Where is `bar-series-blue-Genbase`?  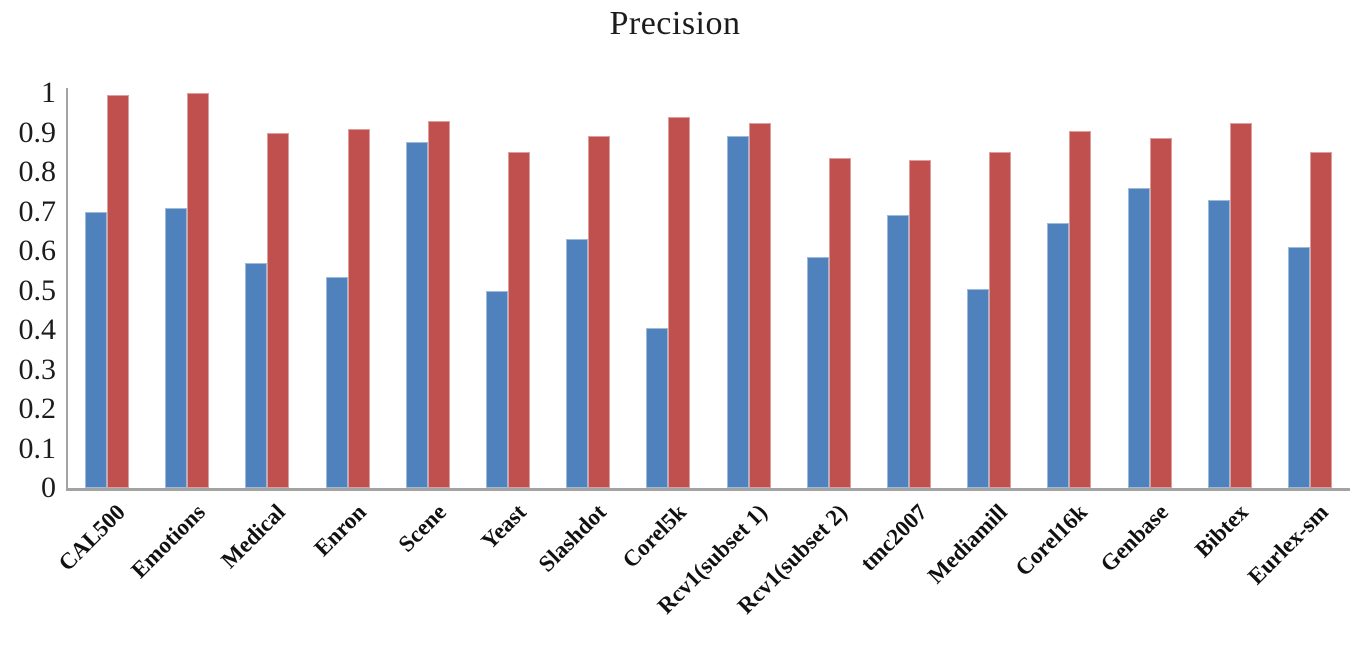
bar-series-blue-Genbase is located at coordinates (1138, 337).